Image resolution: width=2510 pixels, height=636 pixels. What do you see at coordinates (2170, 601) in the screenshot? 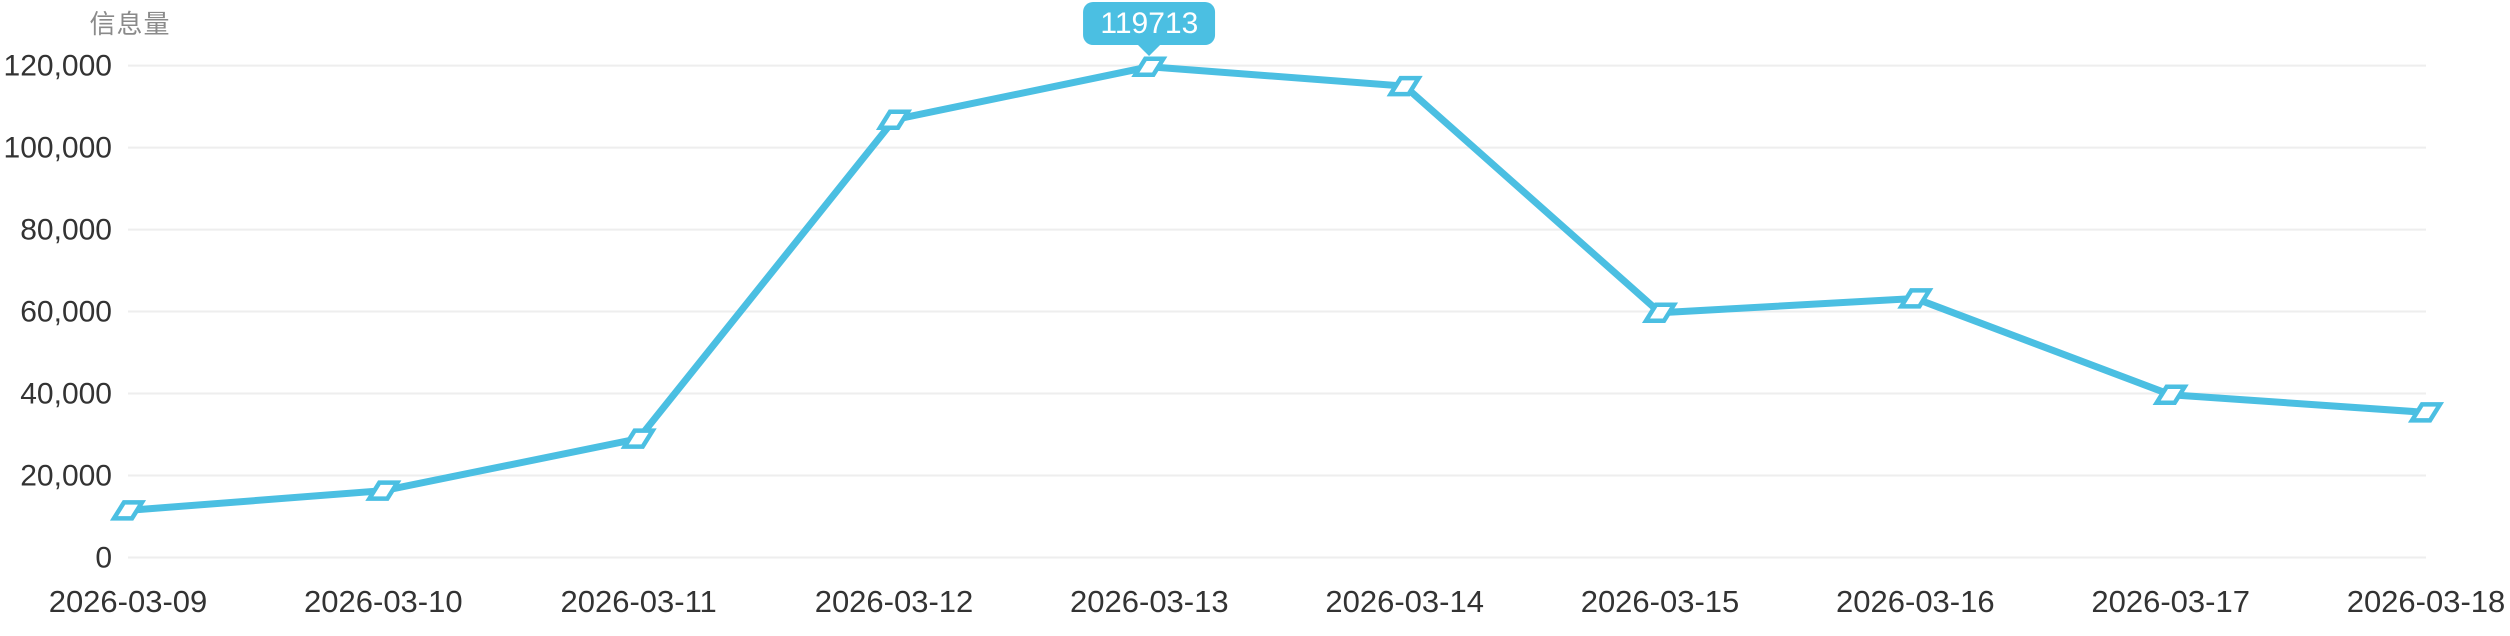
I see `x-tick-label: 2026-03-17` at bounding box center [2170, 601].